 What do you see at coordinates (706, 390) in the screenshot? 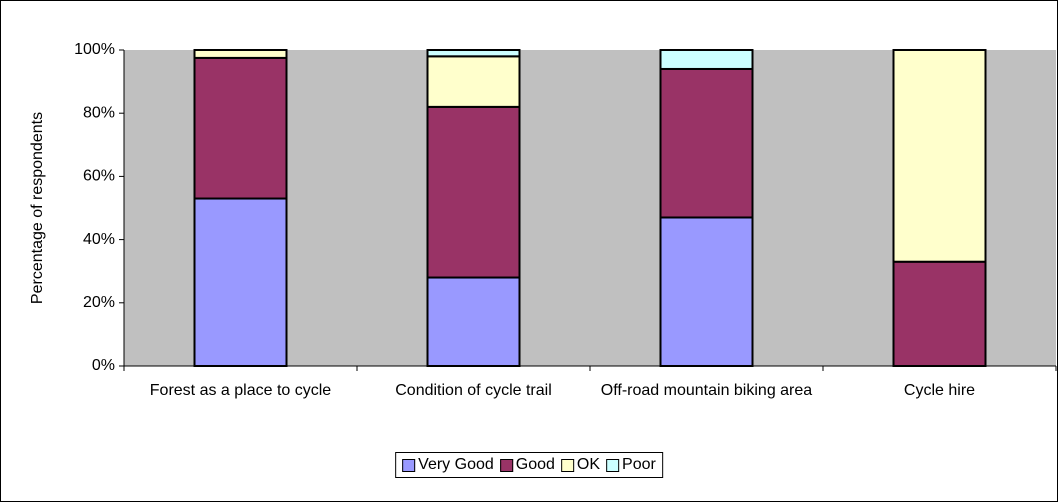
I see `x-tick-label: Off-road mountain biking area` at bounding box center [706, 390].